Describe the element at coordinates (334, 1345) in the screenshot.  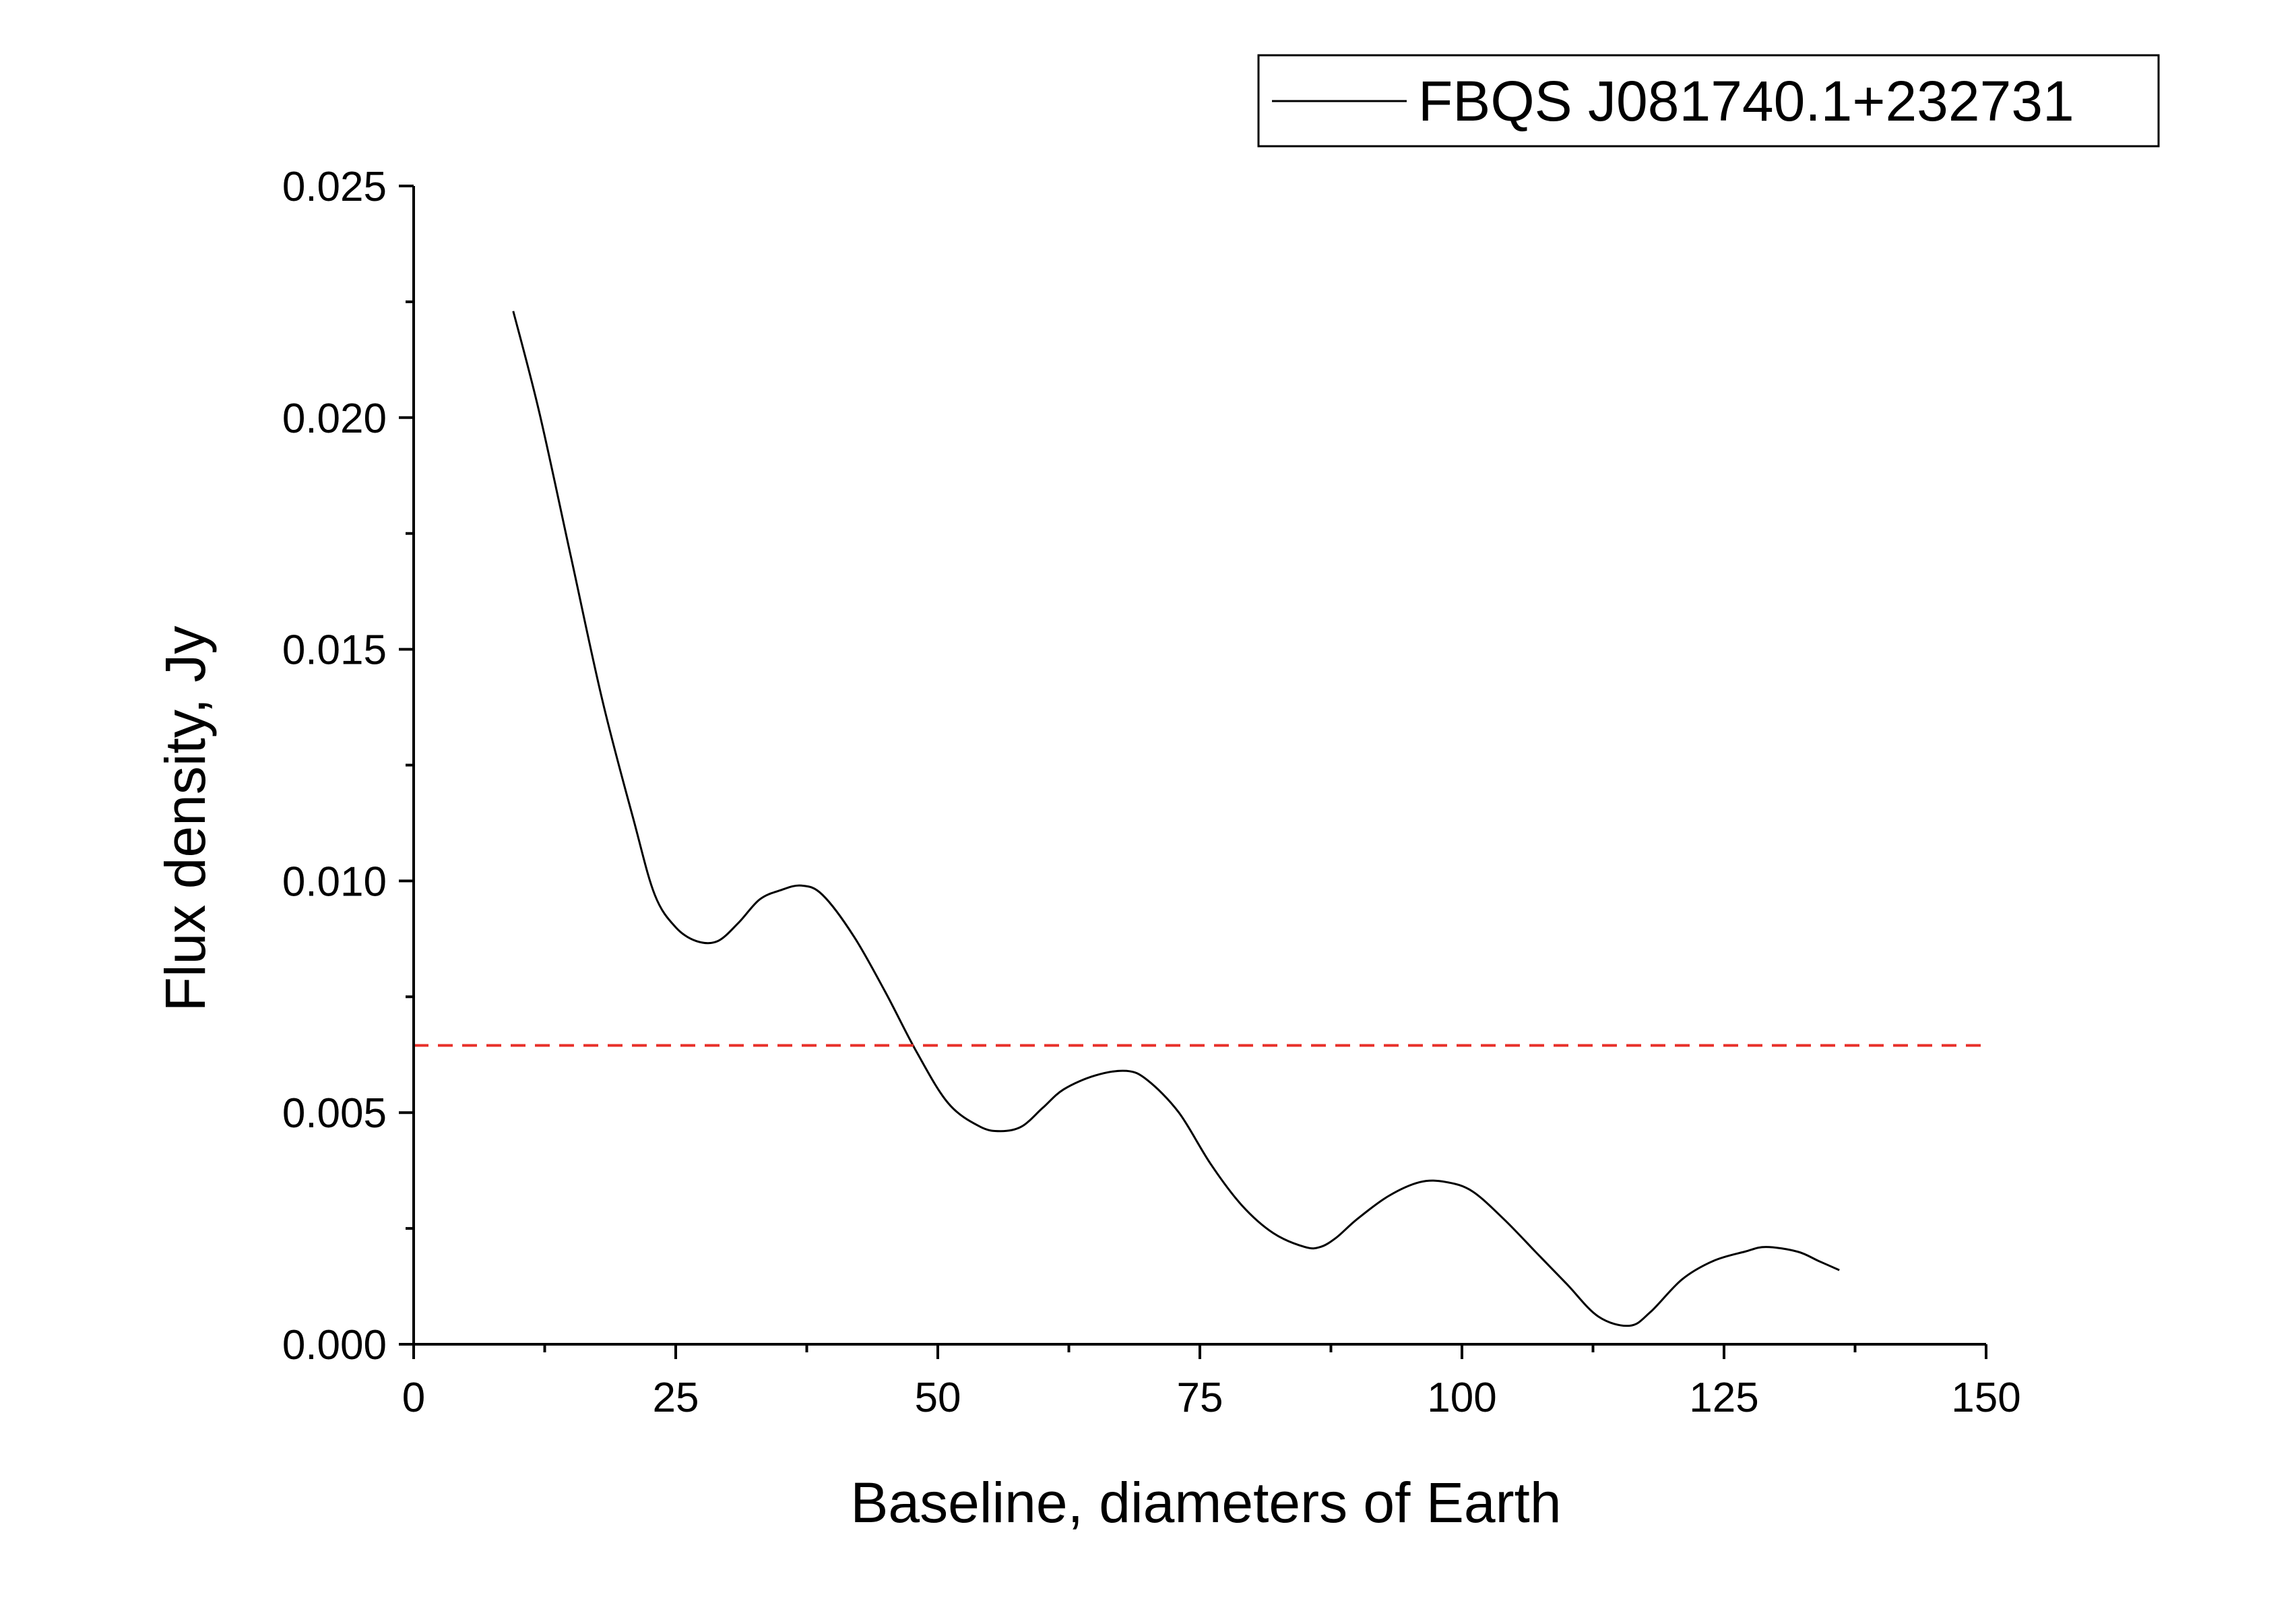
I see `y-tick-label: 0.000` at that location.